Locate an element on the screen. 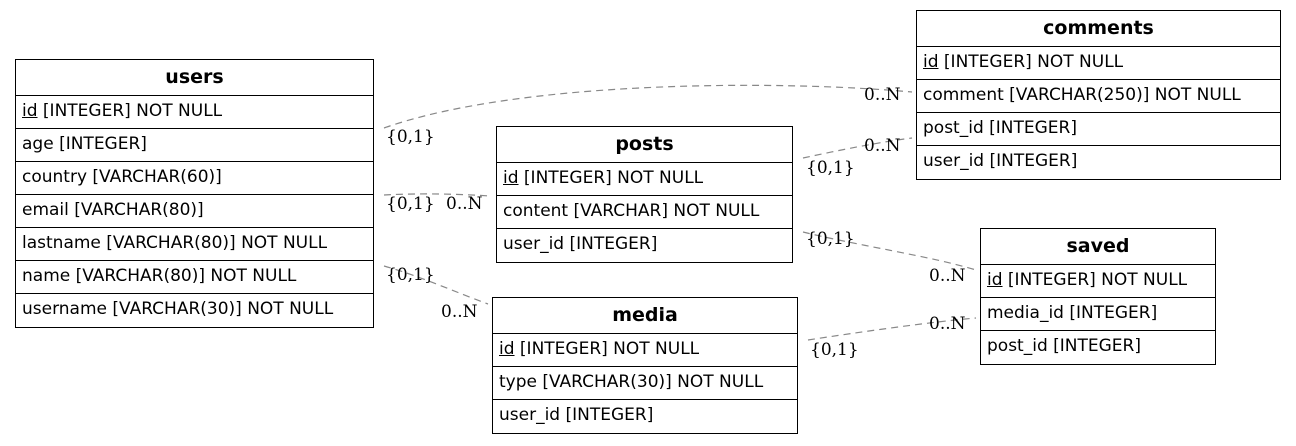 The width and height of the screenshot is (1296, 446). field-row: name [VARCHAR(80)] NOT NULL is located at coordinates (194, 277).